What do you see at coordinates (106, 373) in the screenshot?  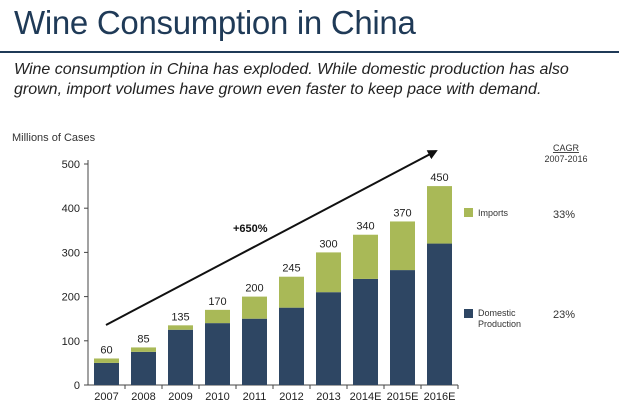 I see `bar-domestic-2007` at bounding box center [106, 373].